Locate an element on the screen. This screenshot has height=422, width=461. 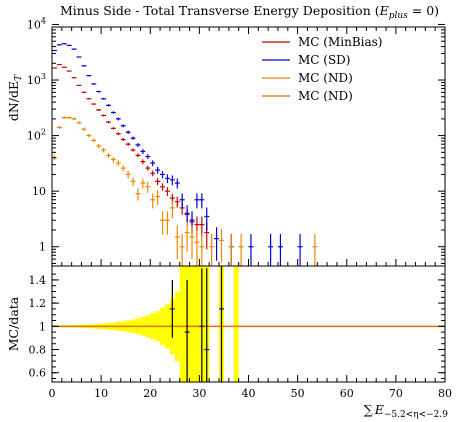
y-tick-label: 10⁴ is located at coordinates (36, 23).